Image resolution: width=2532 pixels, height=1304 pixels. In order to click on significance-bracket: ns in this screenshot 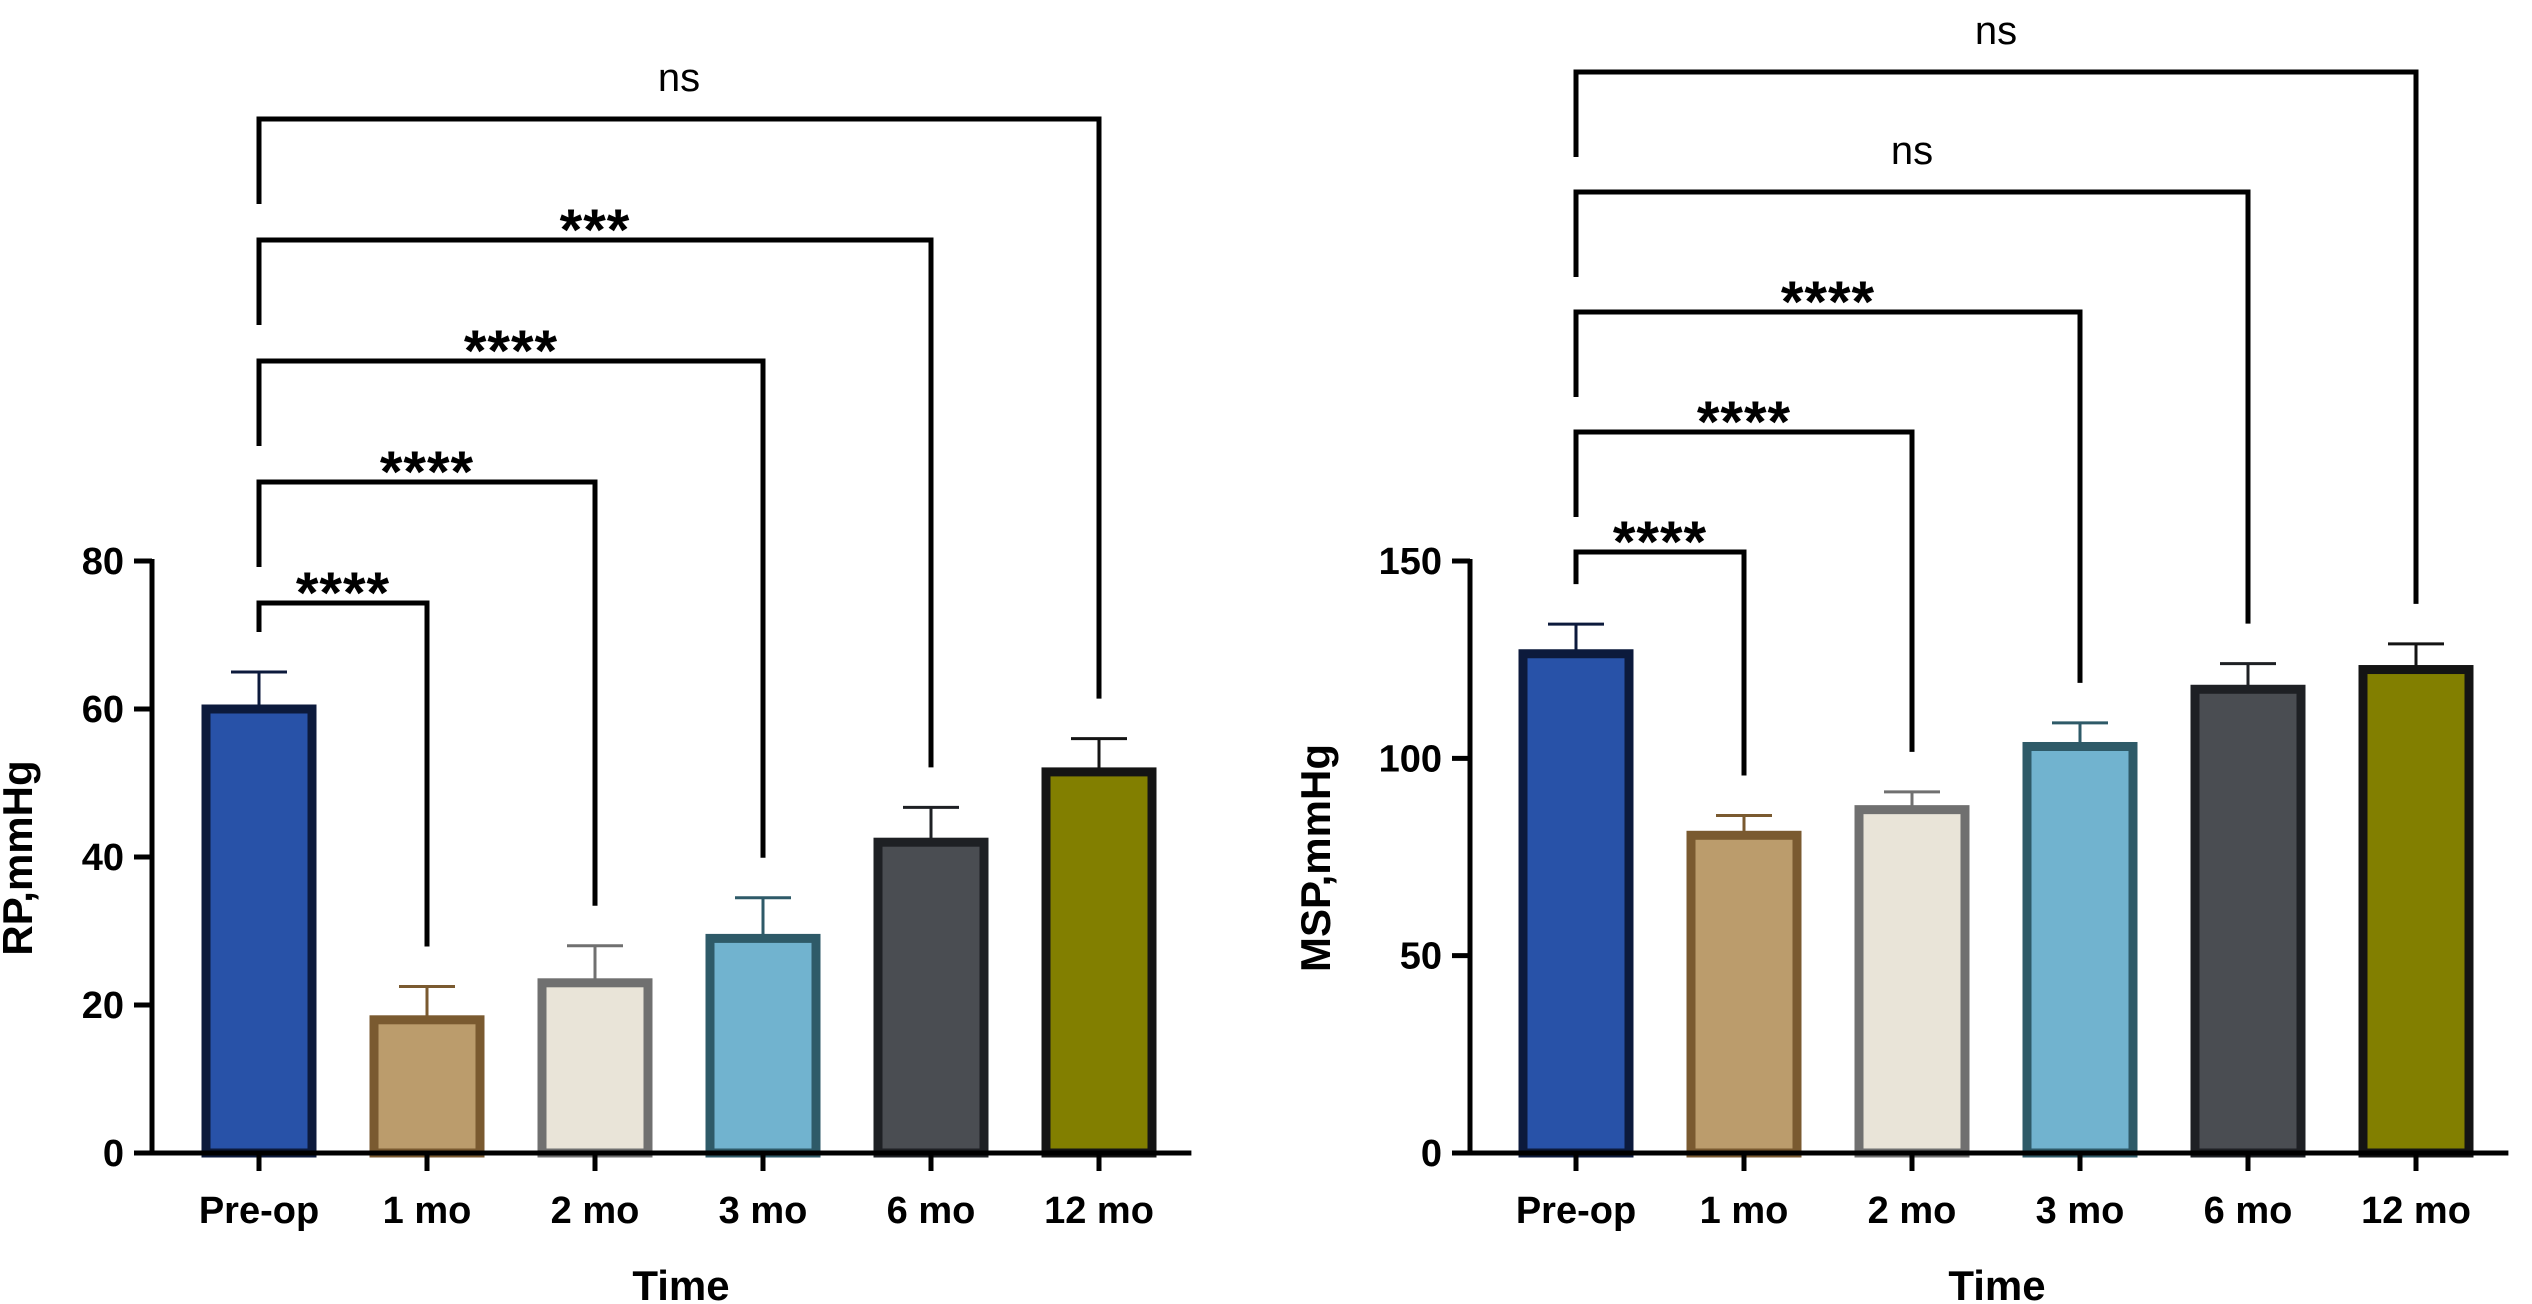, I will do `click(1912, 376)`.